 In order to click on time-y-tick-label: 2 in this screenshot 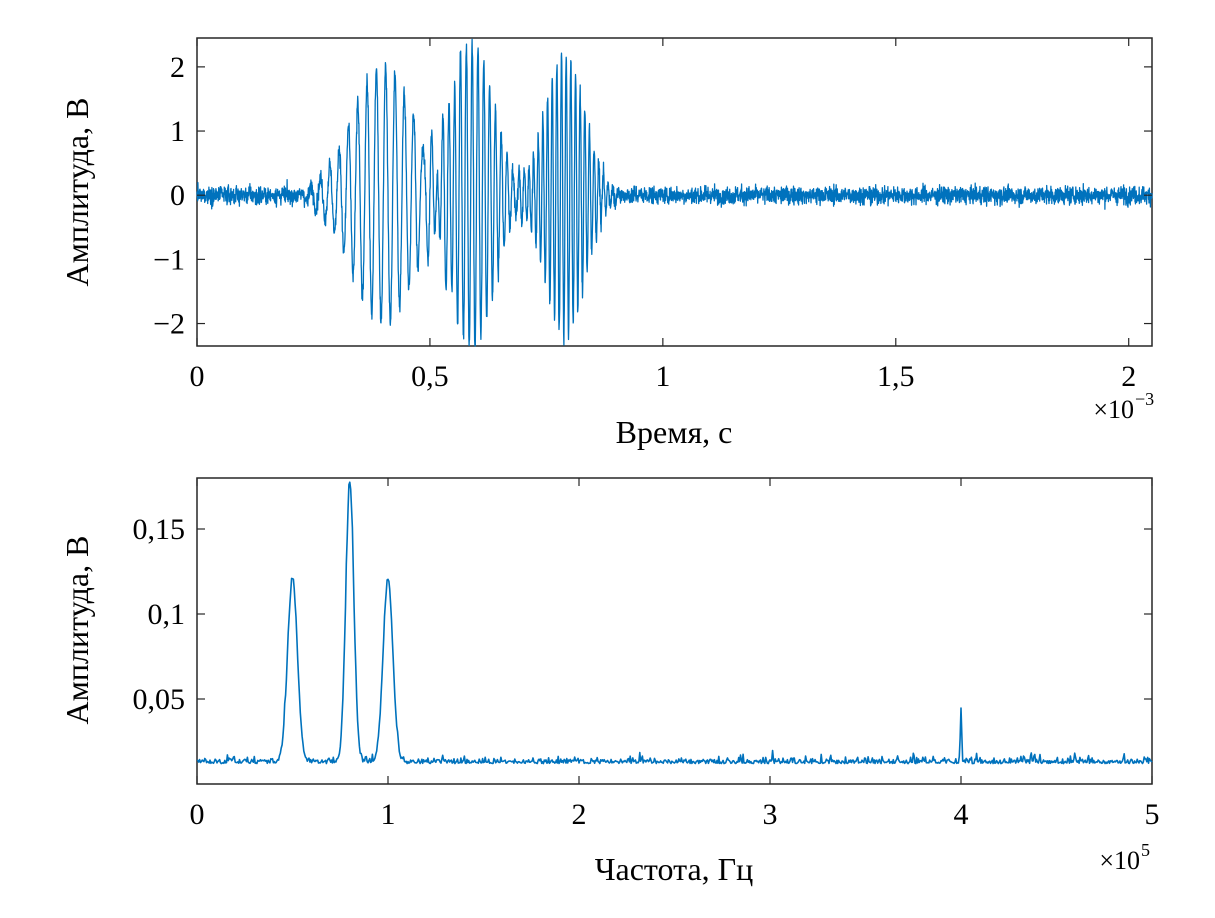, I will do `click(177, 67)`.